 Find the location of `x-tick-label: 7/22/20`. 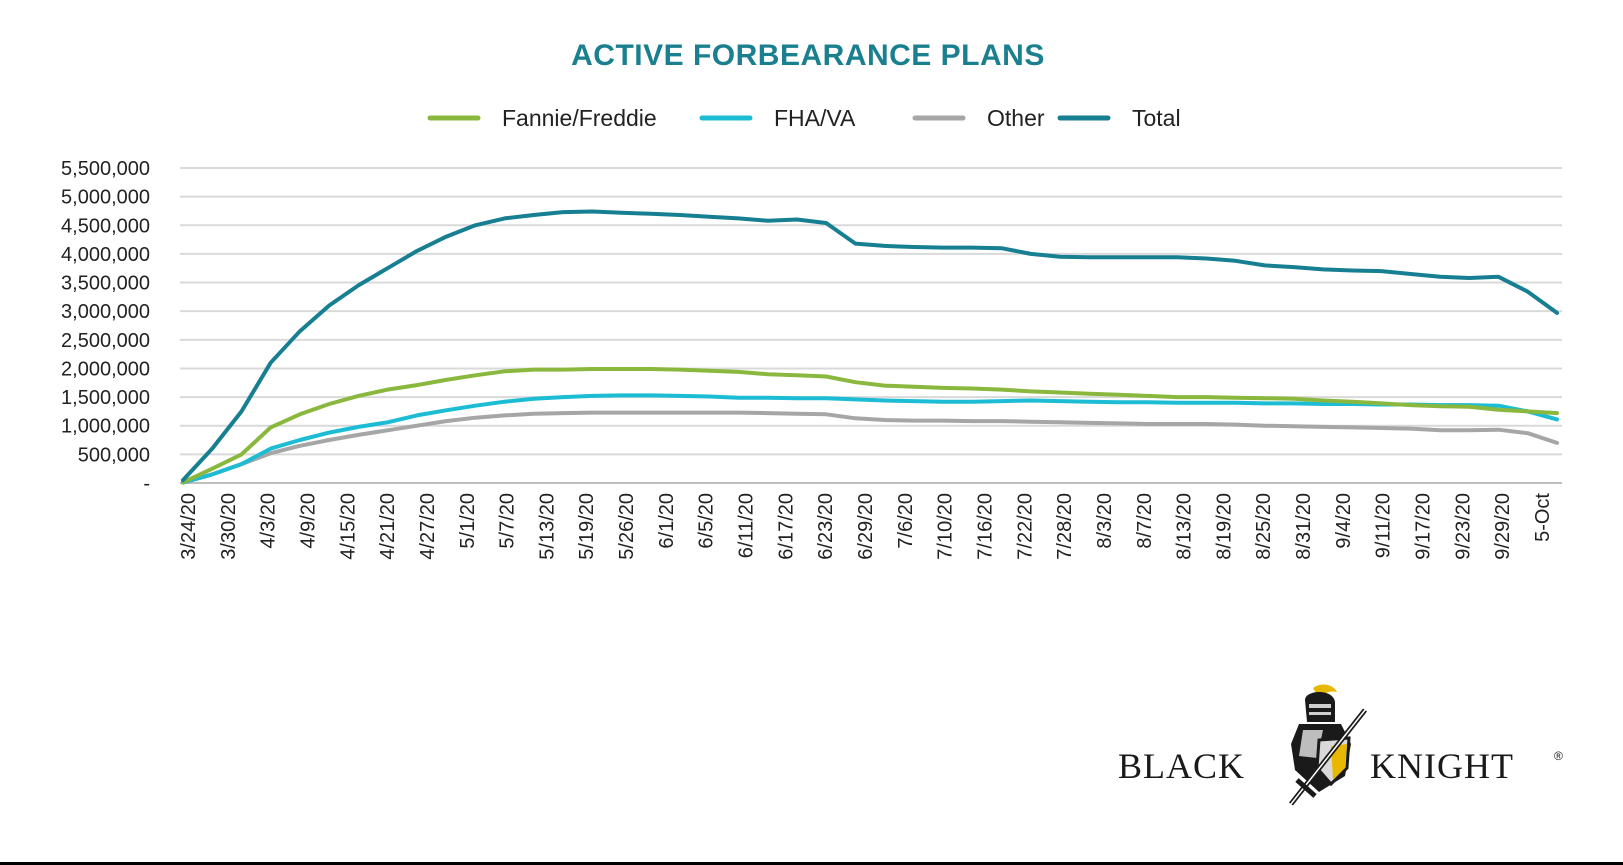

x-tick-label: 7/22/20 is located at coordinates (1025, 526).